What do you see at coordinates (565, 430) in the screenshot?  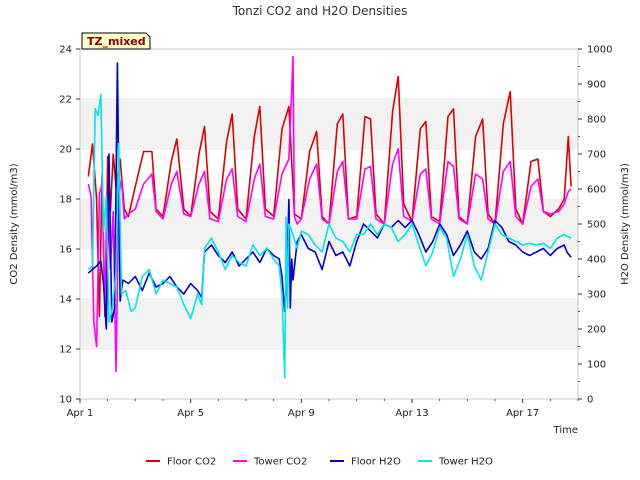 I see `x-axis-title: Time` at bounding box center [565, 430].